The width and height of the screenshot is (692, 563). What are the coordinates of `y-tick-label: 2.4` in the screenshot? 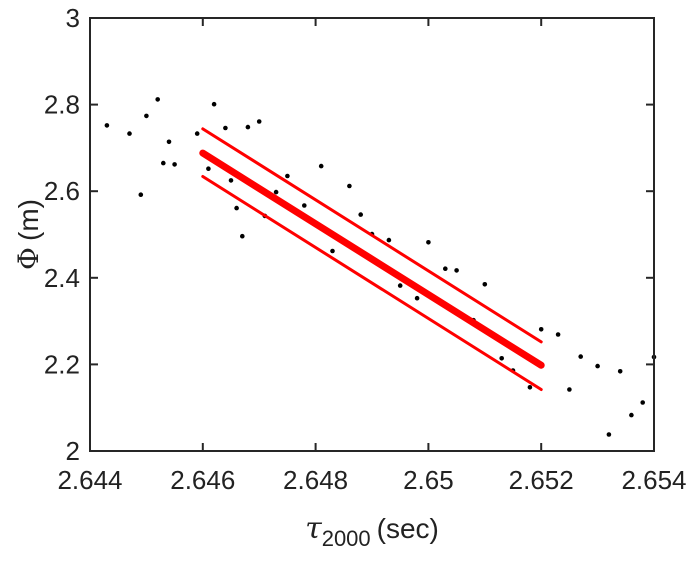 It's located at (62, 278).